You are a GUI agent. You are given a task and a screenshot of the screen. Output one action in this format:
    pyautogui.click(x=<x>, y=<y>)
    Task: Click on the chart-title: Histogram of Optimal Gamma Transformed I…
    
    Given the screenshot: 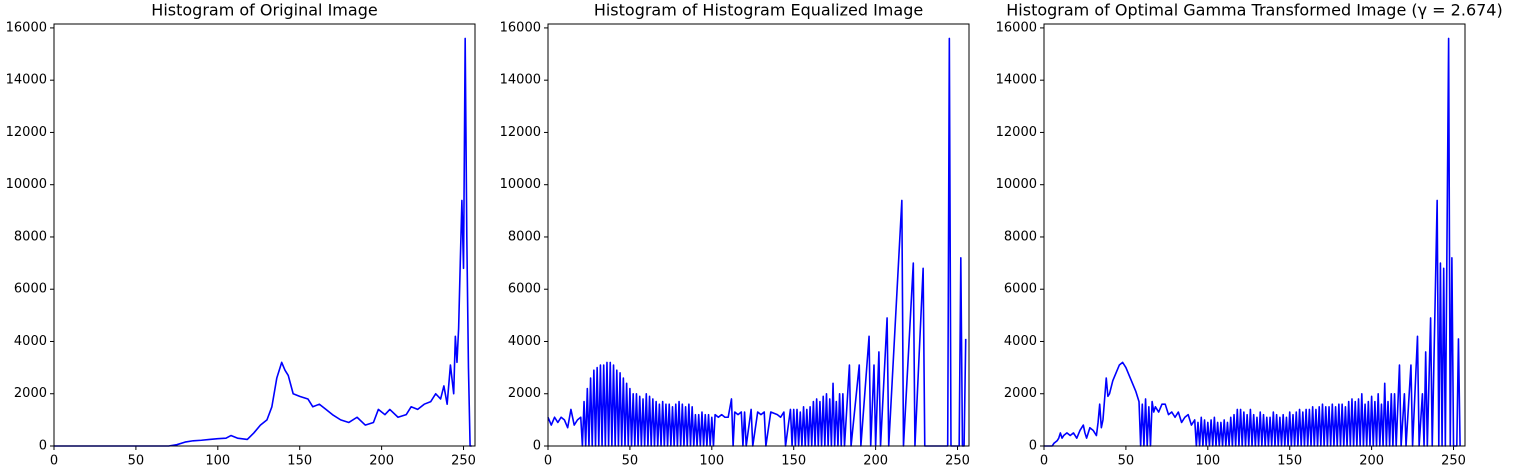 What is the action you would take?
    pyautogui.click(x=1254, y=10)
    